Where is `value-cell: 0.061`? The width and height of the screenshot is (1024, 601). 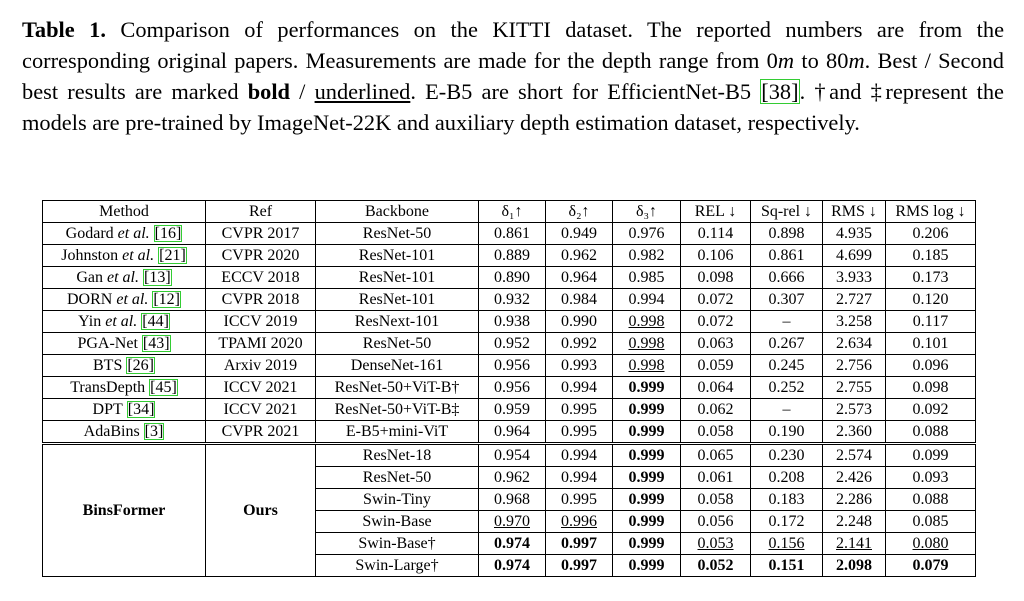 value-cell: 0.061 is located at coordinates (715, 477).